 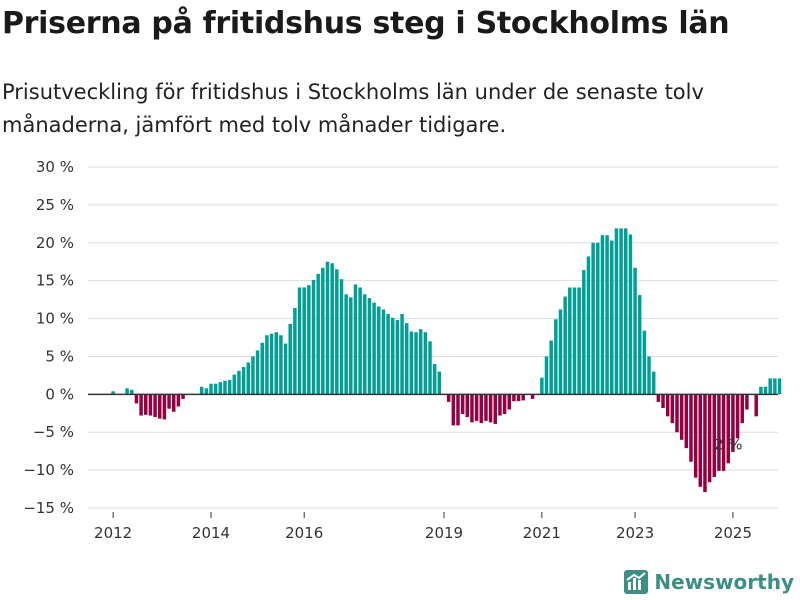 I want to click on newsworthy-logo-icon, so click(x=636, y=582).